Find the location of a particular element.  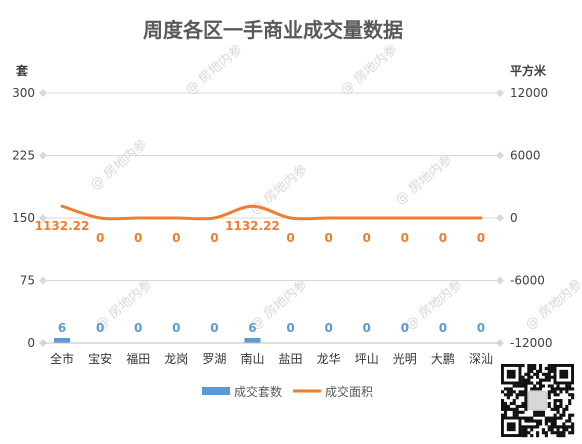

area-line is located at coordinates (271, 212).